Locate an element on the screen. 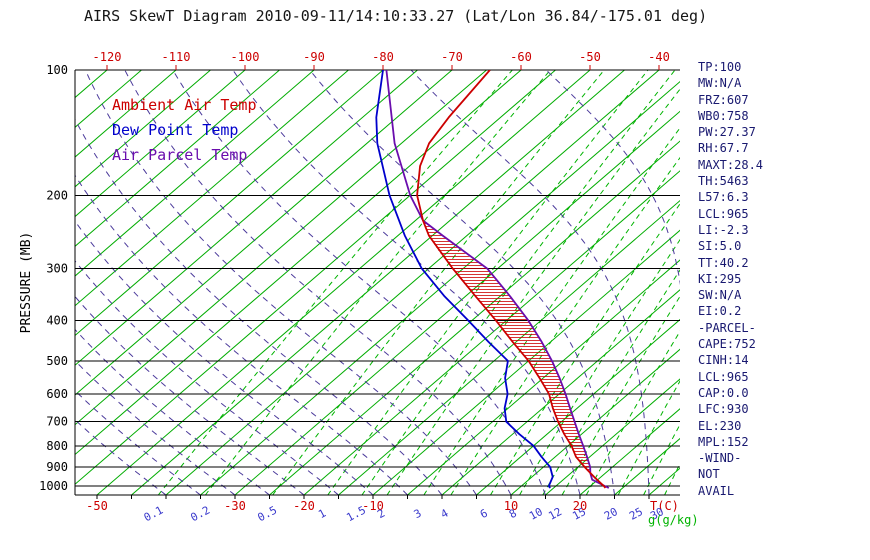 This screenshot has width=870, height=560. stat-l57: L57:6.3 is located at coordinates (723, 197).